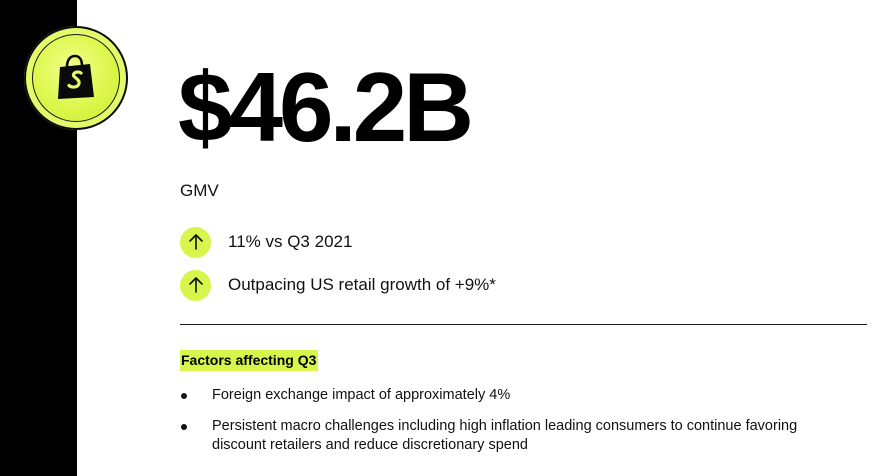 Image resolution: width=882 pixels, height=476 pixels. Describe the element at coordinates (326, 107) in the screenshot. I see `gmv-headline-value: $46.2B` at that location.